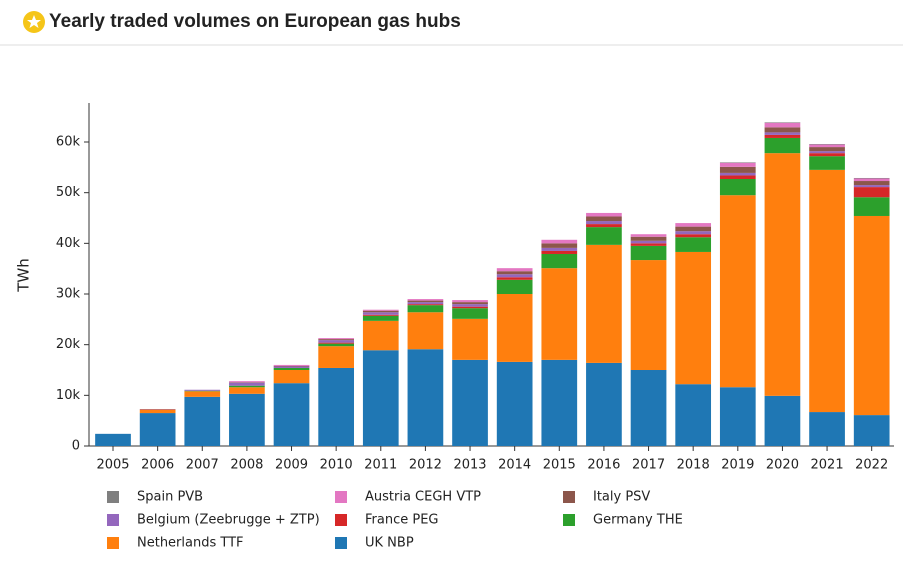 The image size is (903, 571). Describe the element at coordinates (425, 465) in the screenshot. I see `x-tick-label: 2012` at that location.